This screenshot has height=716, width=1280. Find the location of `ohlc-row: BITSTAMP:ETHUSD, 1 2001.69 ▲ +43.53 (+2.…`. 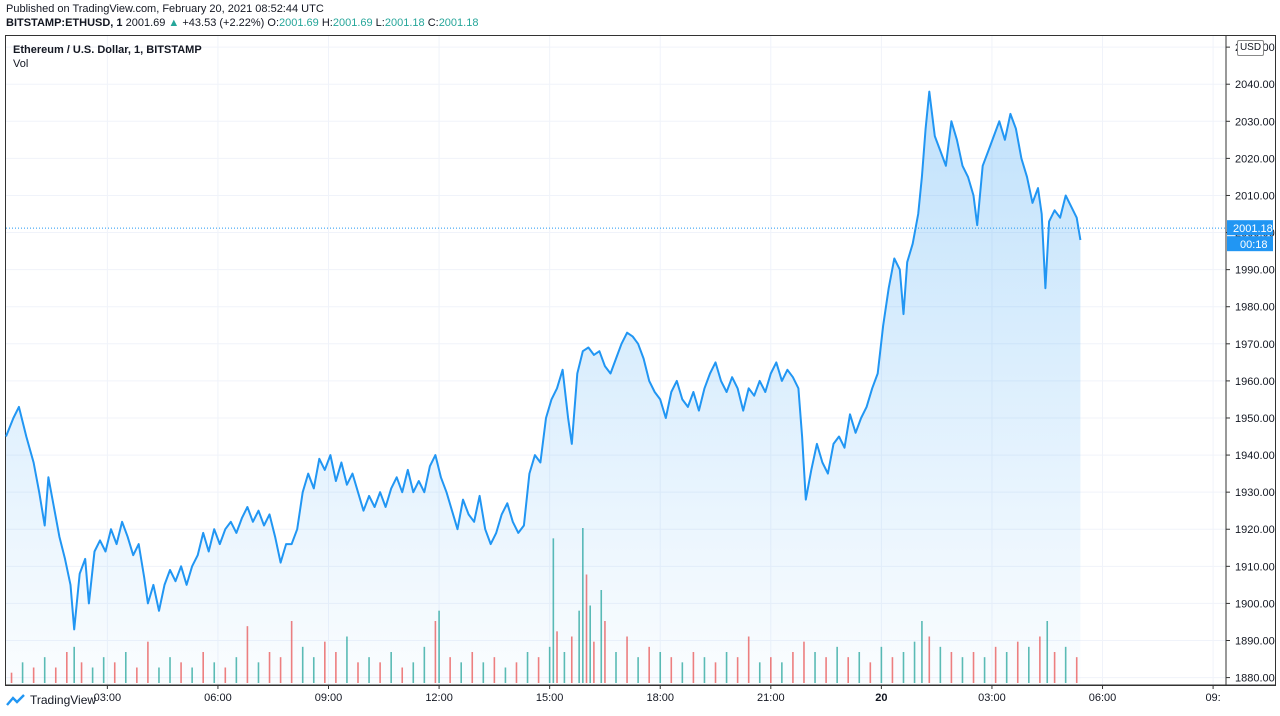

ohlc-row: BITSTAMP:ETHUSD, 1 2001.69 ▲ +43.53 (+2.… is located at coordinates (242, 23).